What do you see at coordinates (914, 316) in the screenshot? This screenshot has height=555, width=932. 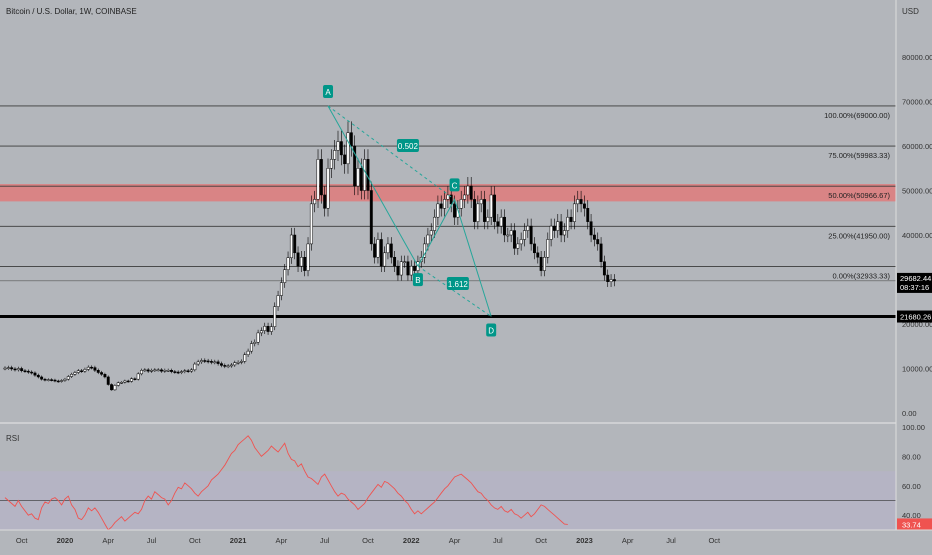 I see `support-price-badge` at bounding box center [914, 316].